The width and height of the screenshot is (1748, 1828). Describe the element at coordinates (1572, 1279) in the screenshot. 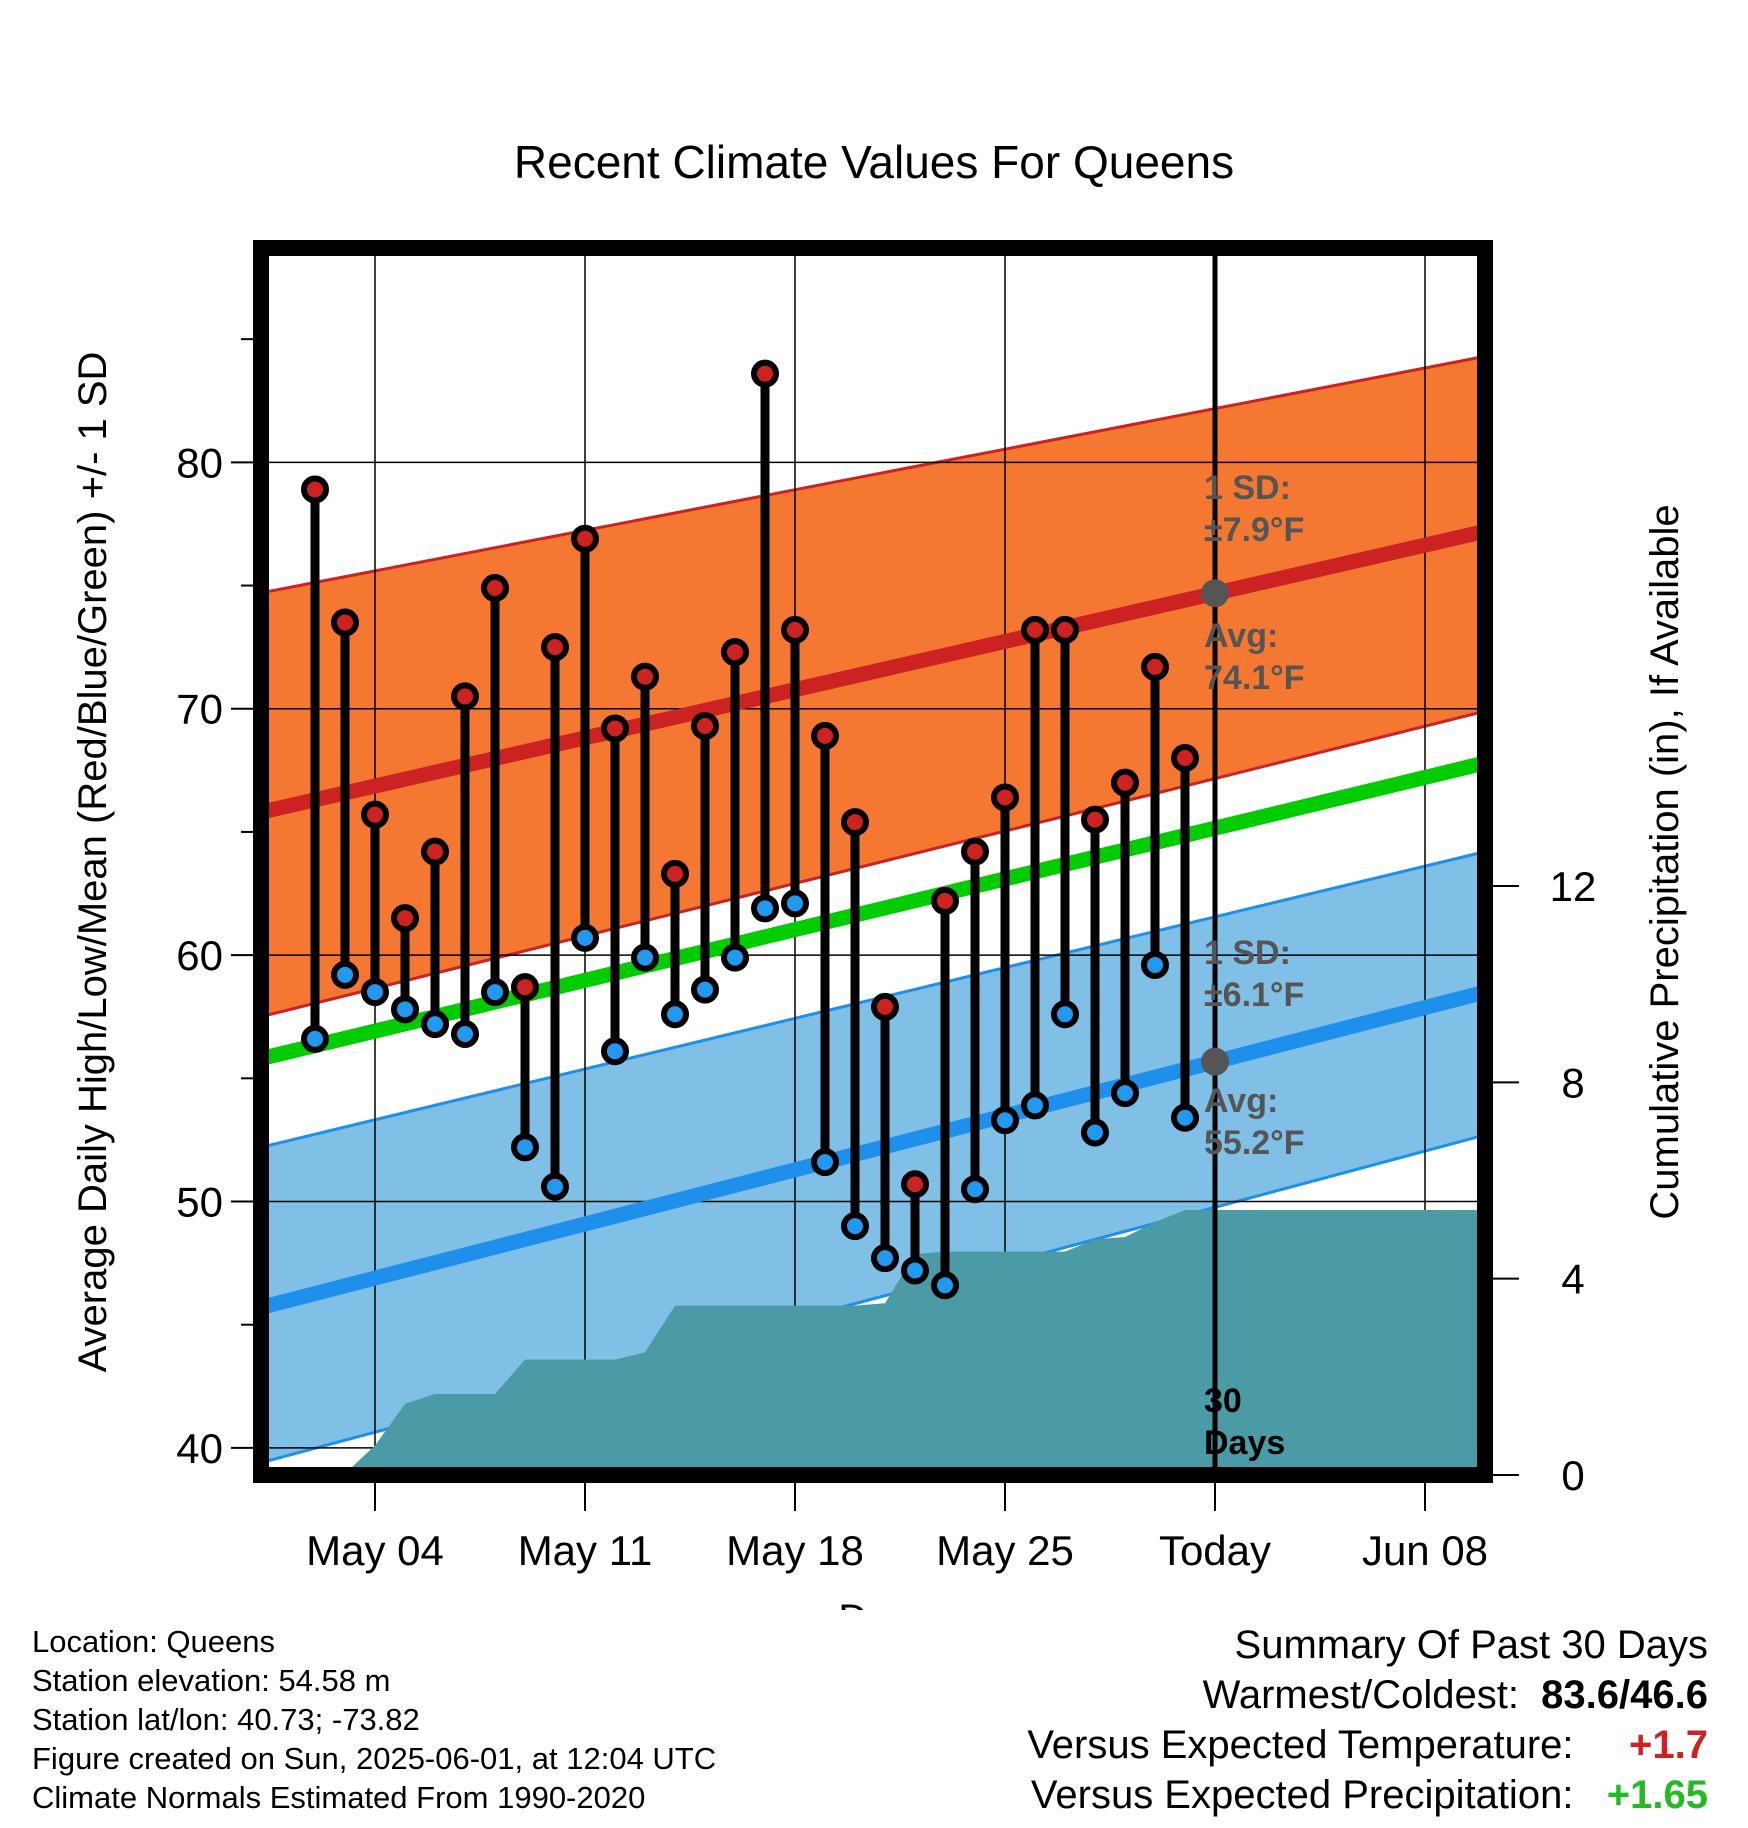

I see `y-right-tick-label: 4` at that location.